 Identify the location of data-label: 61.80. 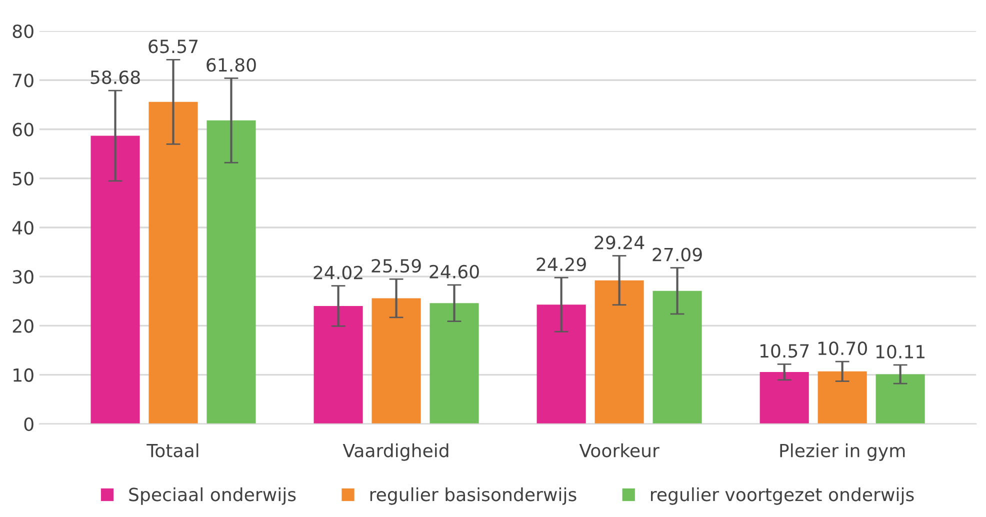
(231, 65).